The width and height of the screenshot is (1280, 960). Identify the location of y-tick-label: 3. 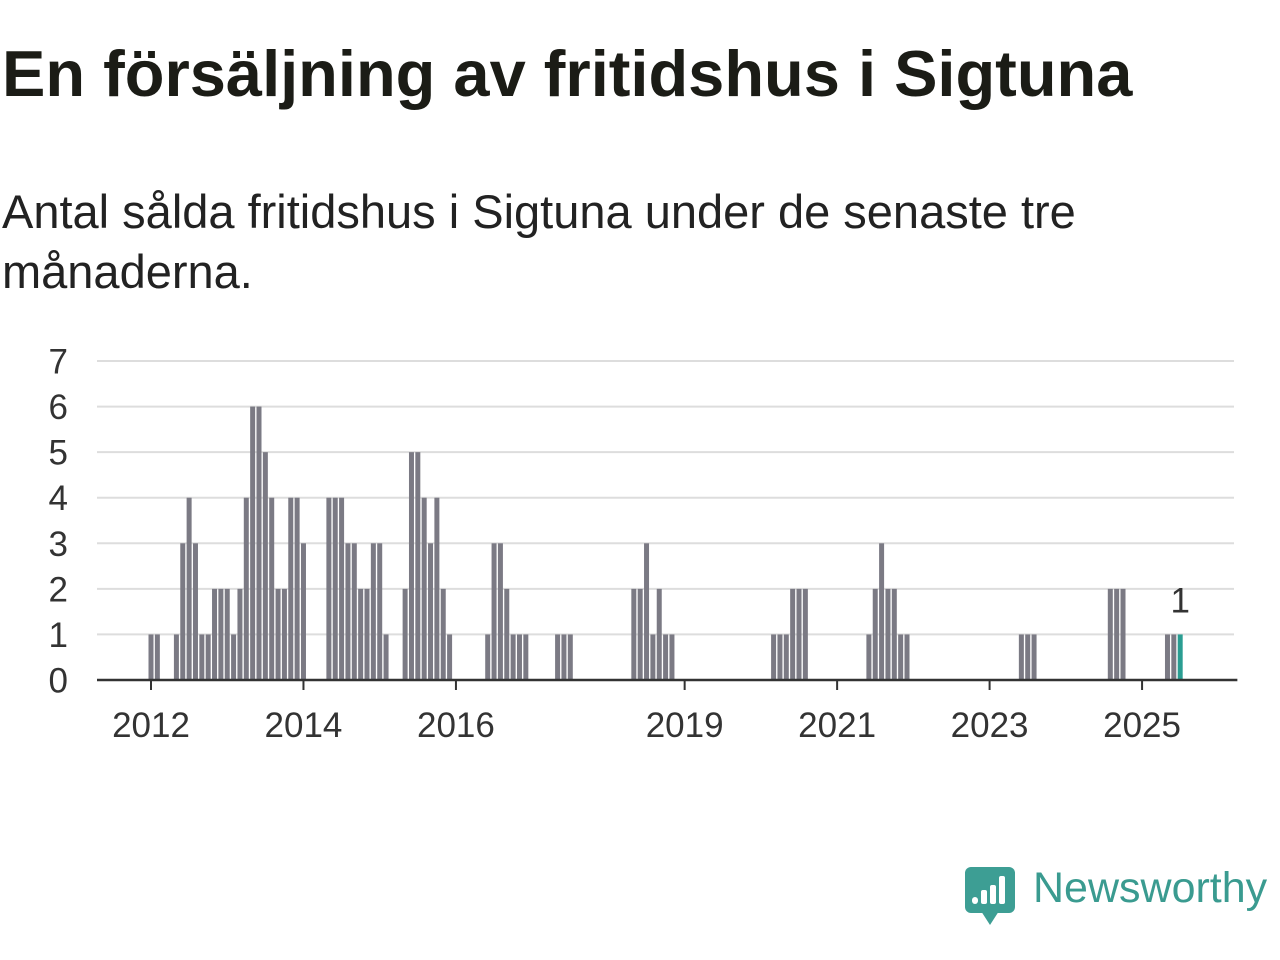
(58, 544).